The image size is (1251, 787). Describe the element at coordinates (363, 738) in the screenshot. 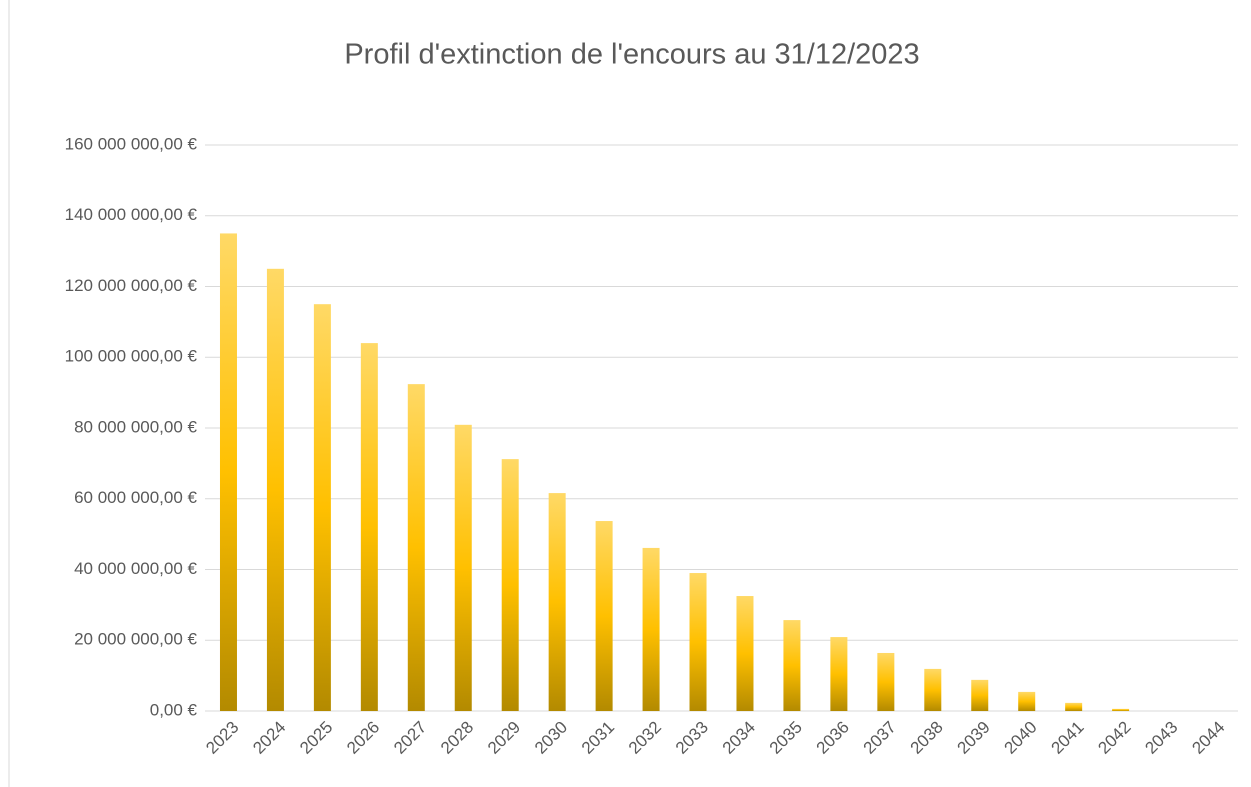

I see `x-tick-label: 2026` at that location.